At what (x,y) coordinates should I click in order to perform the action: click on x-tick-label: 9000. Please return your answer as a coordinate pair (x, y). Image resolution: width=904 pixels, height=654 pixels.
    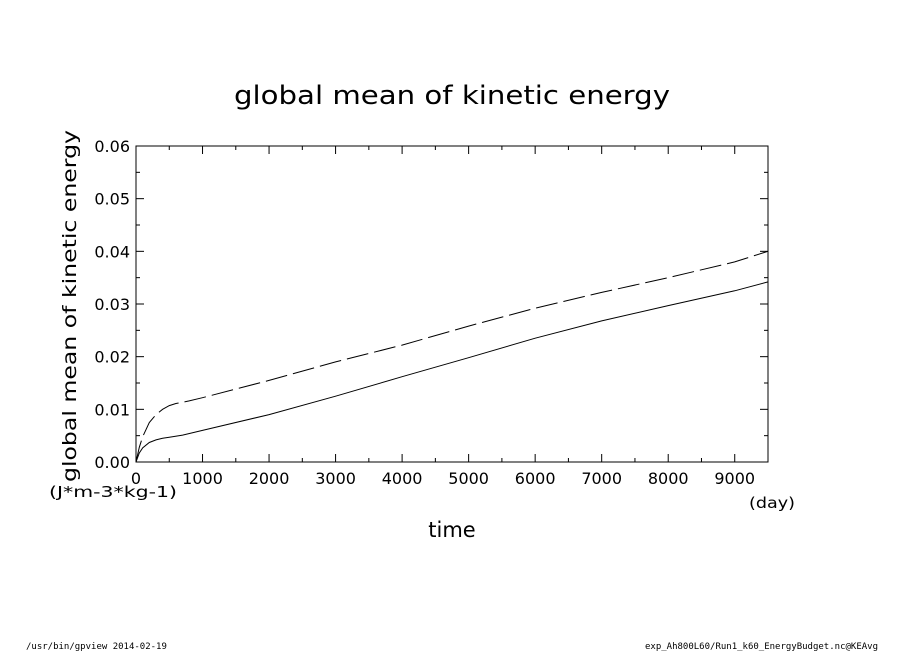
    Looking at the image, I should click on (734, 478).